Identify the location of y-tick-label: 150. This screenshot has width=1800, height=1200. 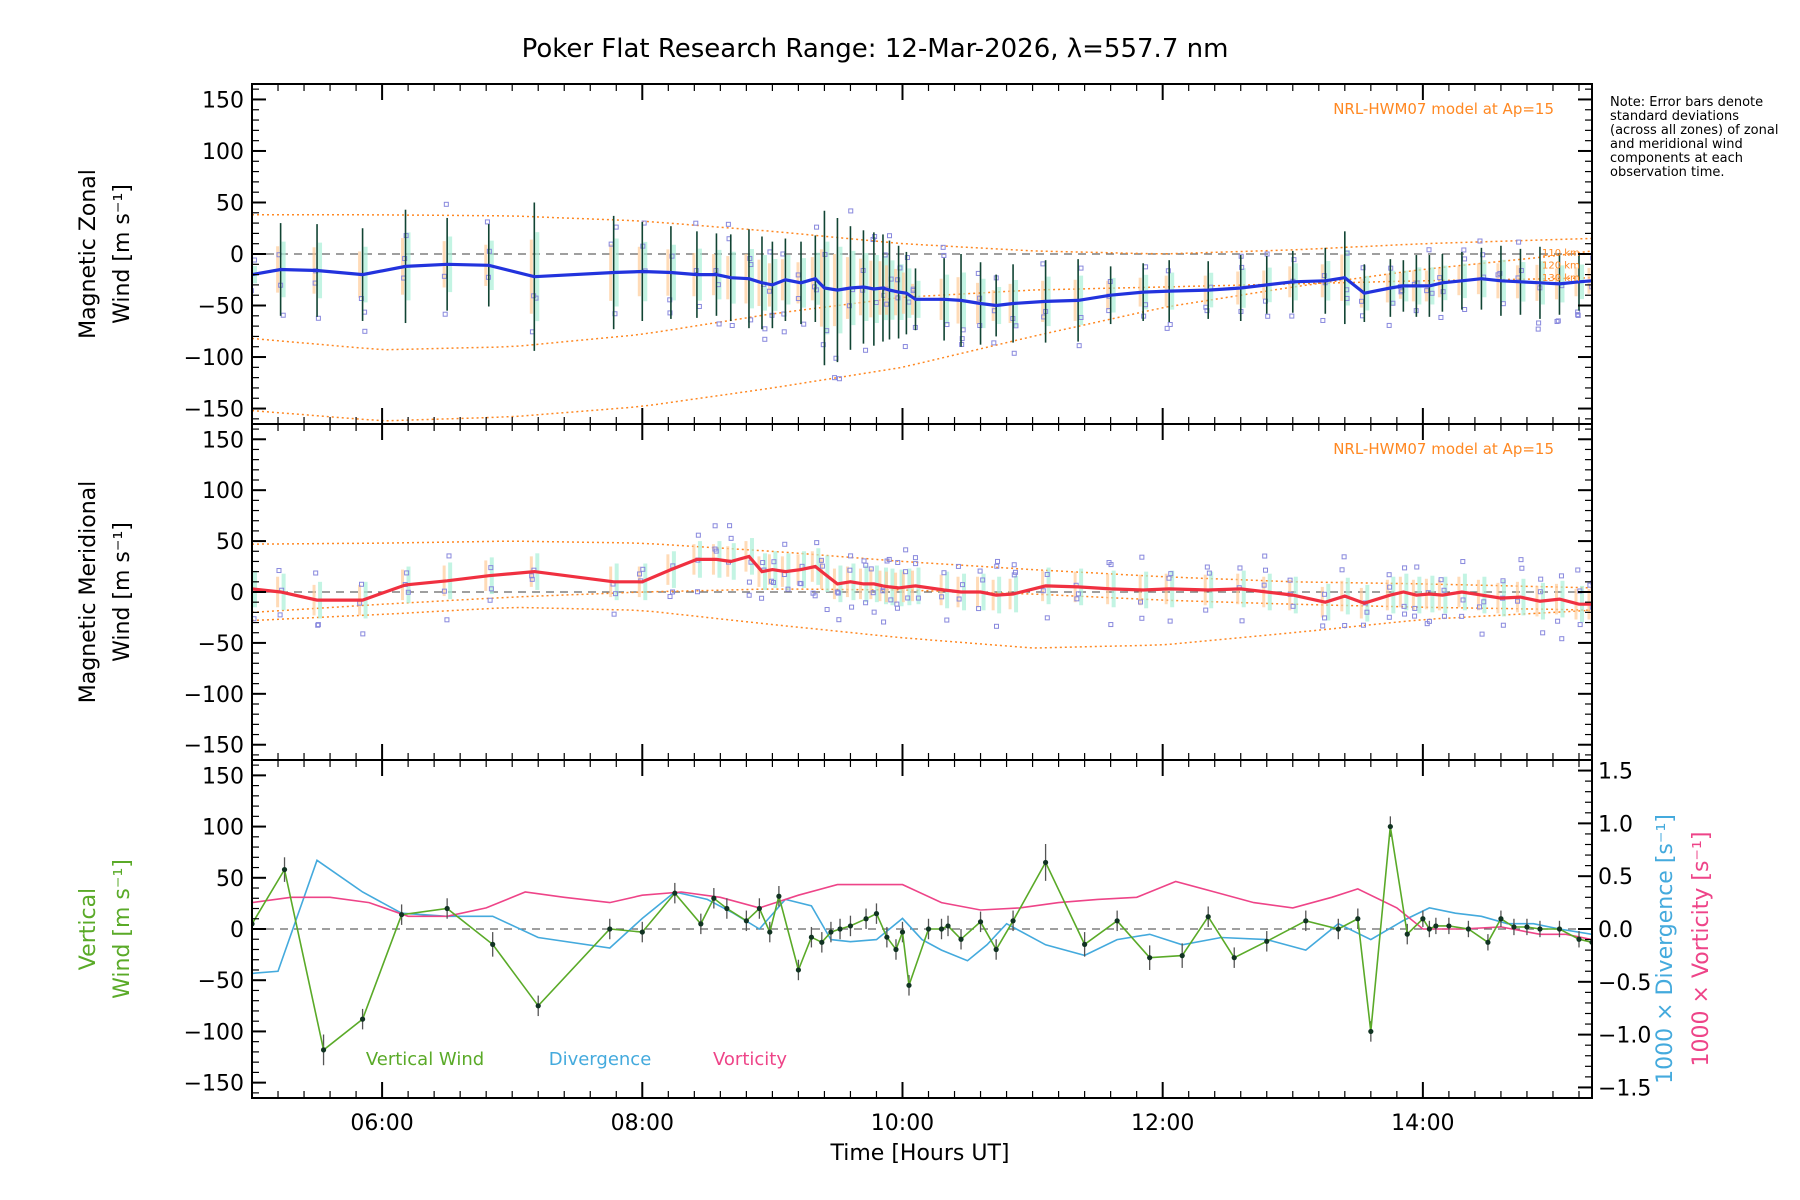
(223, 440).